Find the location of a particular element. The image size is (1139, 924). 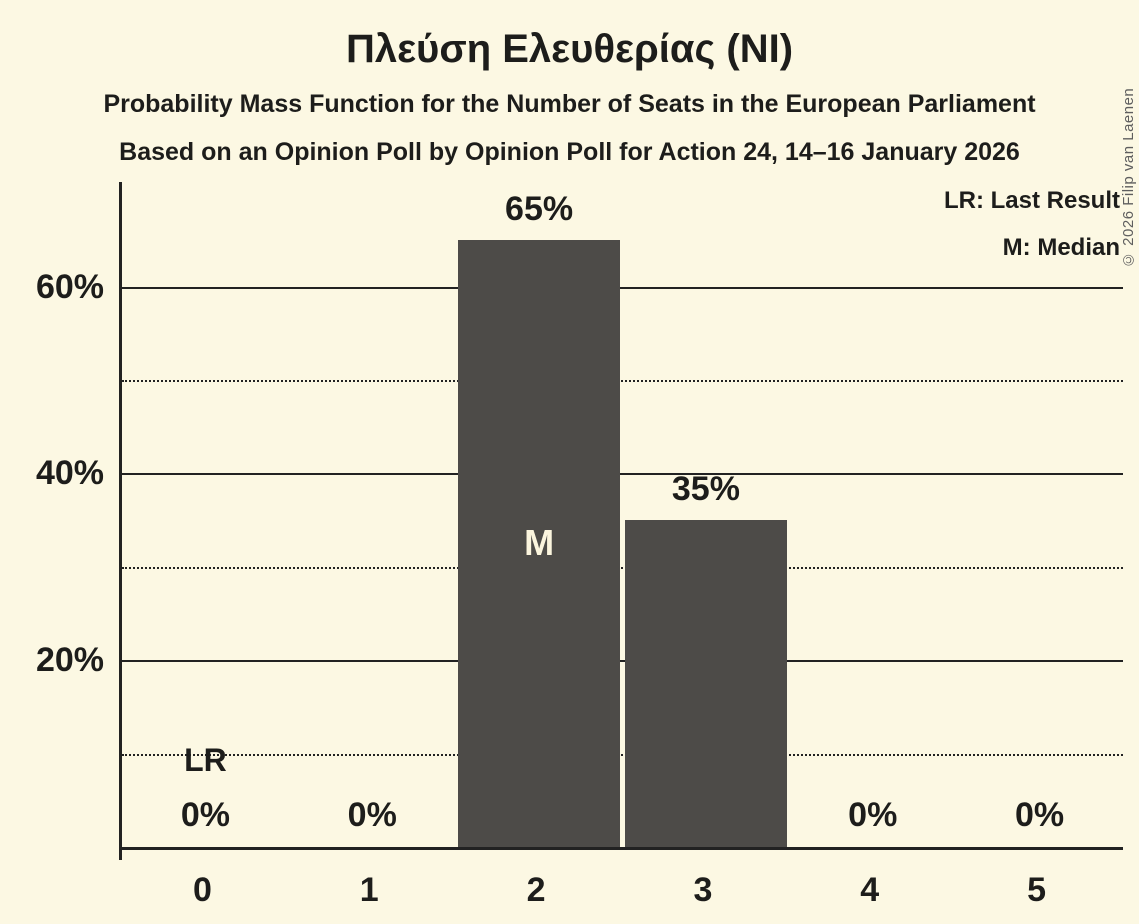

x-tick-seat-4: 4 is located at coordinates (870, 890).